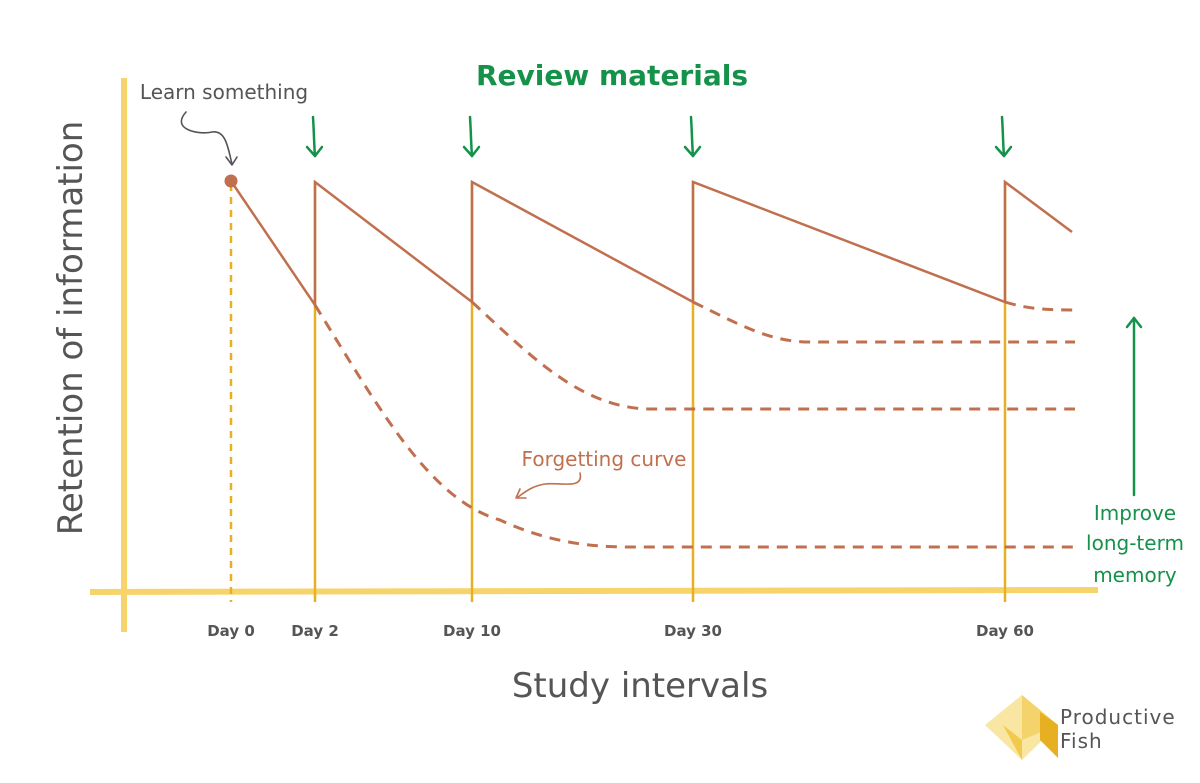  What do you see at coordinates (231, 181) in the screenshot?
I see `learning-point` at bounding box center [231, 181].